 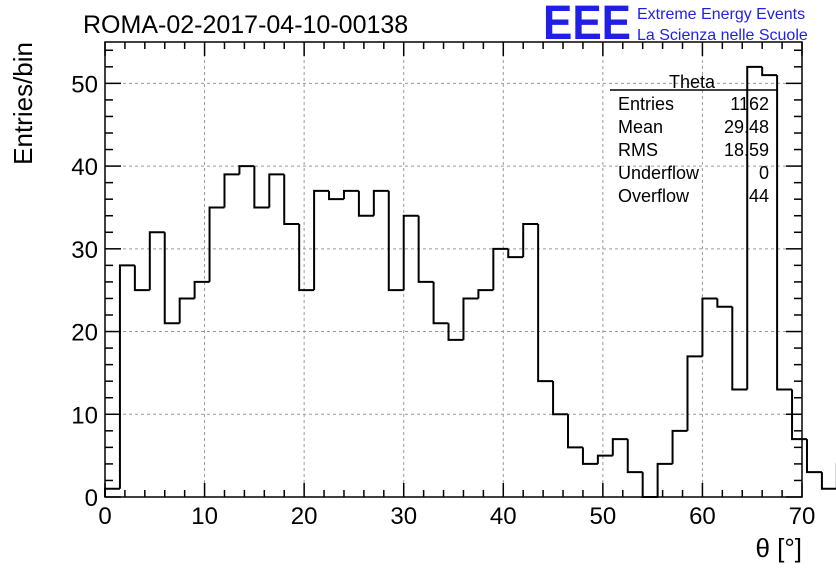 What do you see at coordinates (84, 415) in the screenshot?
I see `y-tick-label: 10` at bounding box center [84, 415].